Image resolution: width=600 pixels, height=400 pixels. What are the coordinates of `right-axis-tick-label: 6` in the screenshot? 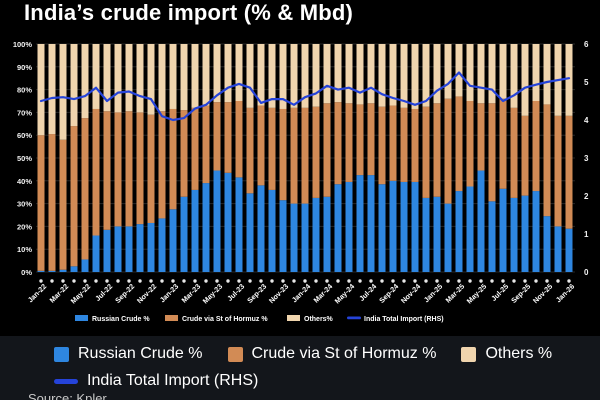 It's located at (586, 44).